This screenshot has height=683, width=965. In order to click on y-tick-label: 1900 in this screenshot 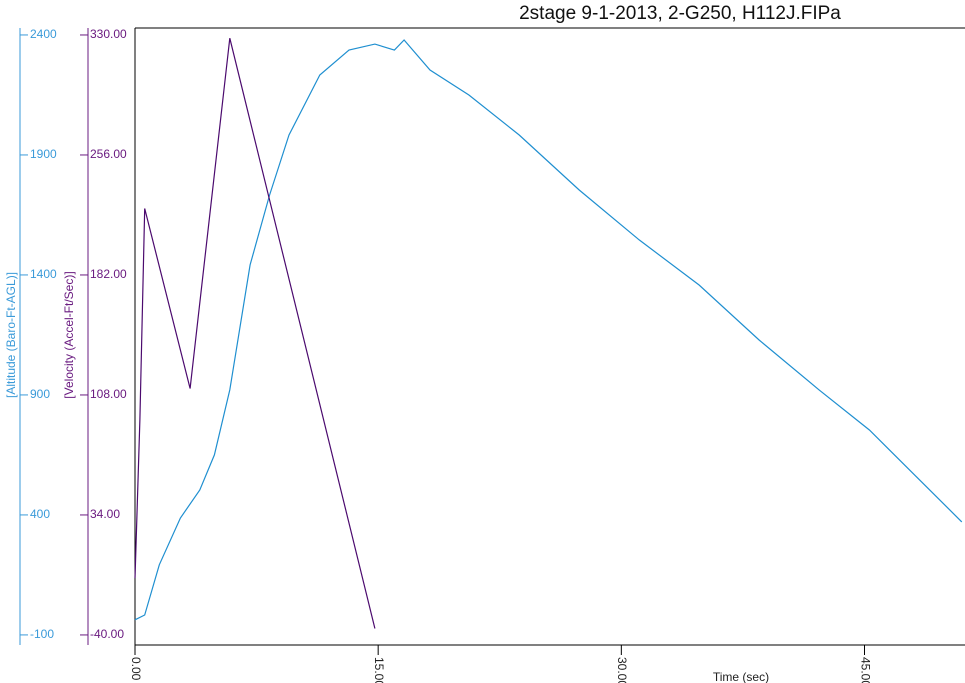, I will do `click(43, 154)`.